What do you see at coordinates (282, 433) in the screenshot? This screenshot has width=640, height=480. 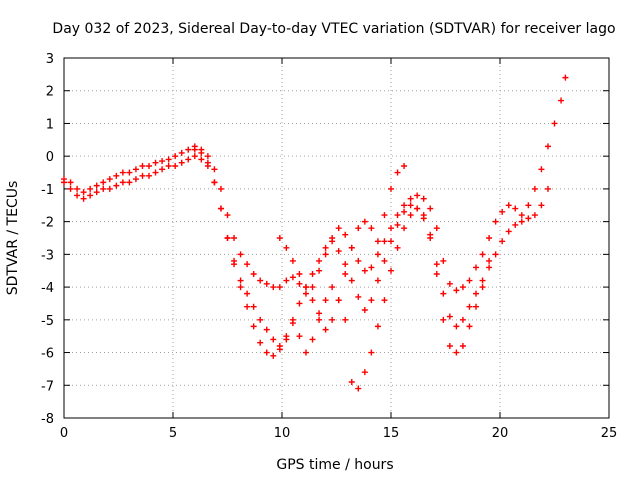 I see `x-tick-label: 10` at bounding box center [282, 433].